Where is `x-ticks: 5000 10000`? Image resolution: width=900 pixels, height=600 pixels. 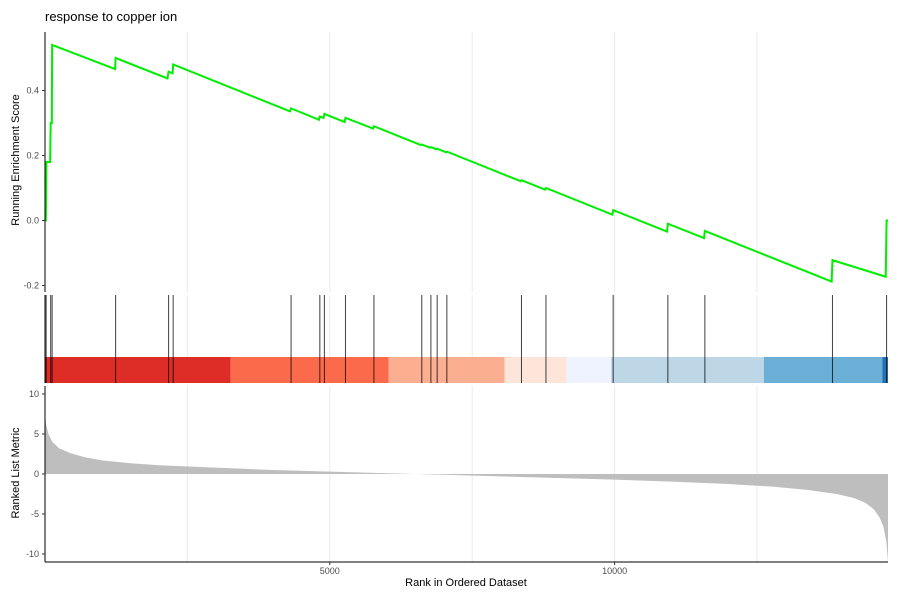
x-ticks: 5000 10000 is located at coordinates (473, 569).